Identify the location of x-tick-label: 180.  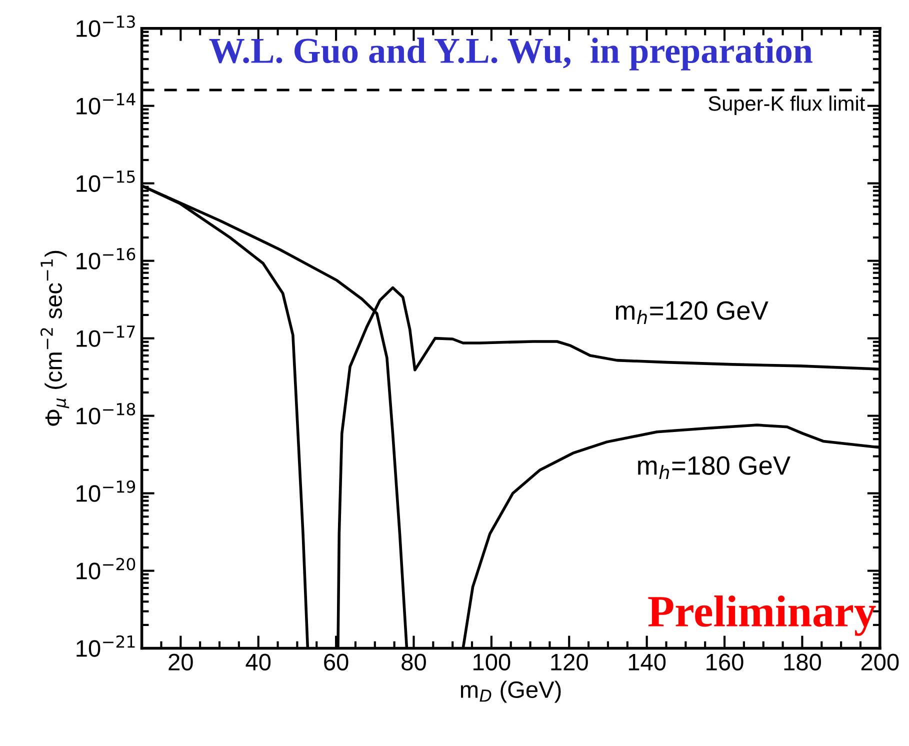
(802, 662).